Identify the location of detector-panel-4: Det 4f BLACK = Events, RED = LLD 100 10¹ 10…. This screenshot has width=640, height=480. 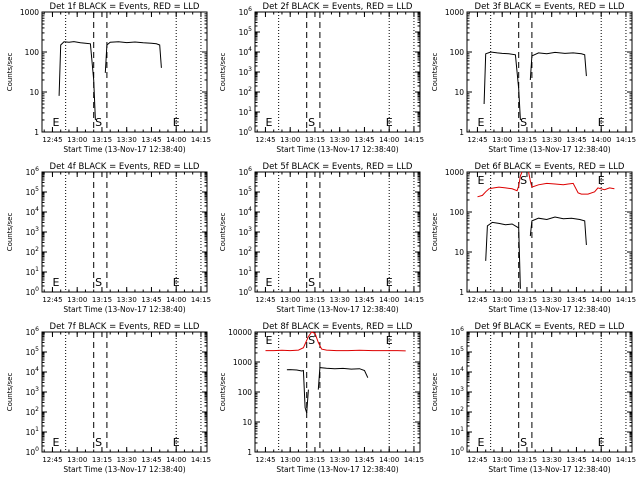
(108, 238).